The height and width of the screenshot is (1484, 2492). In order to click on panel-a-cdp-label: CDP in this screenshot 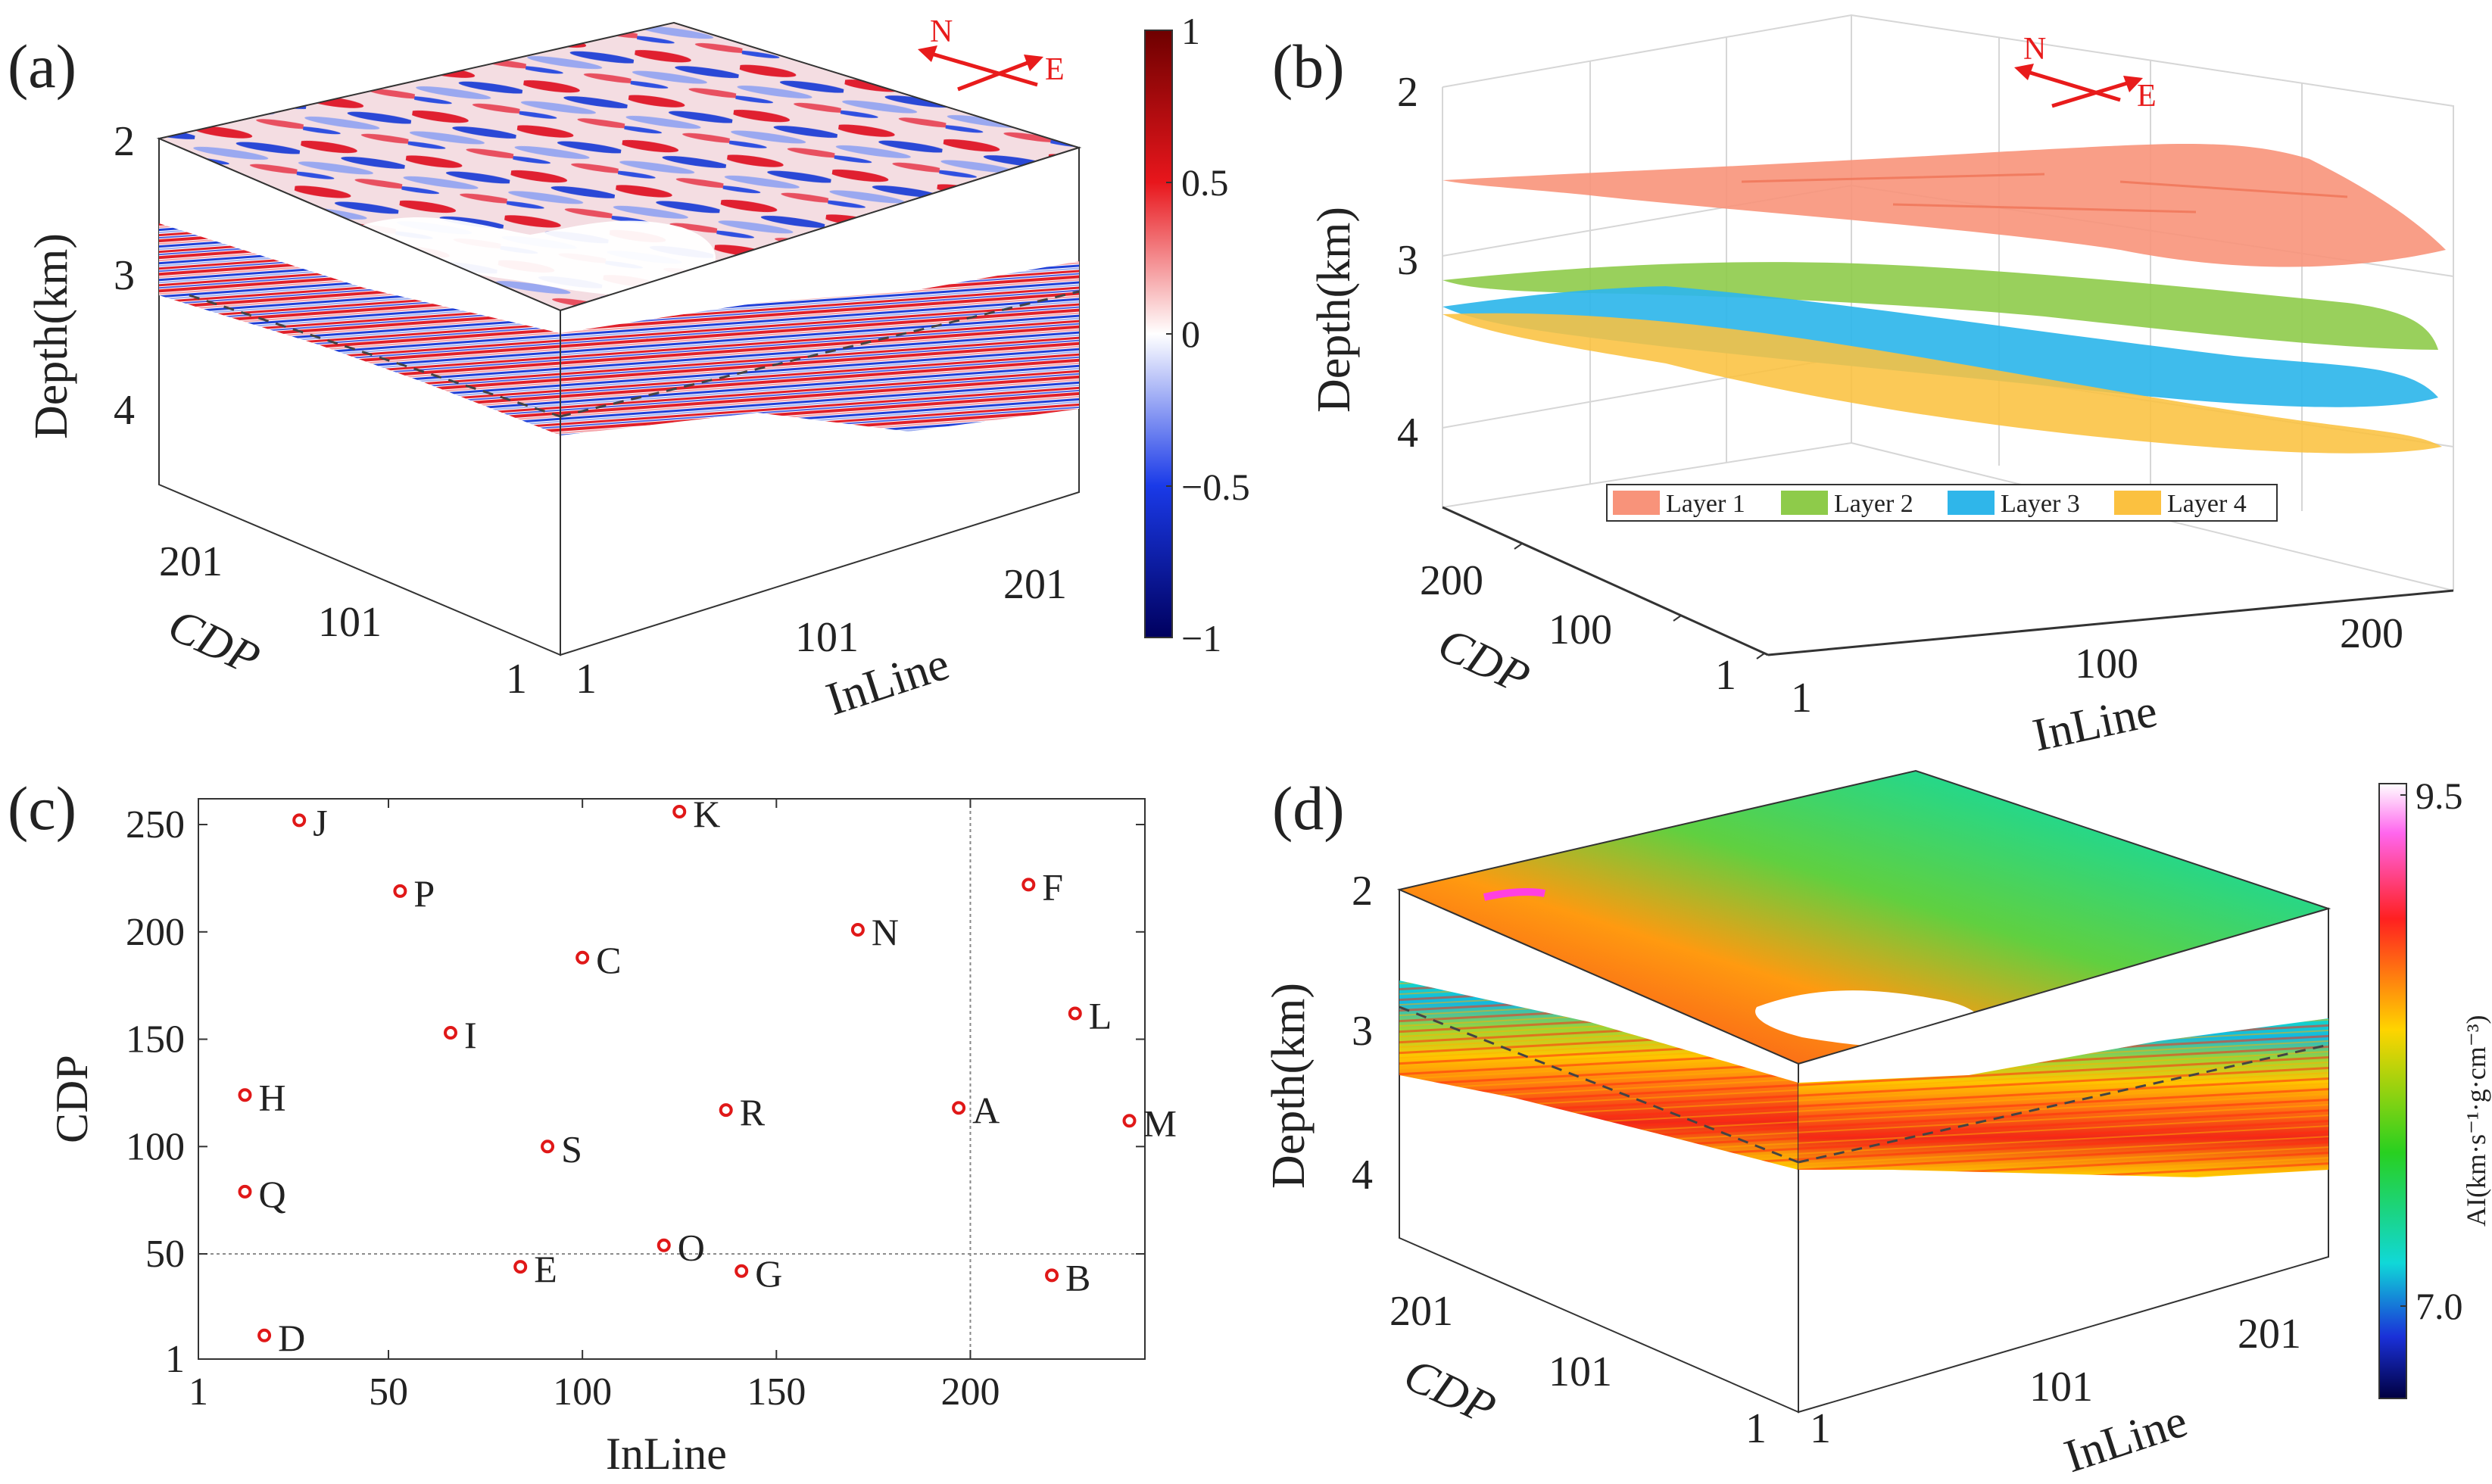, I will do `click(214, 642)`.